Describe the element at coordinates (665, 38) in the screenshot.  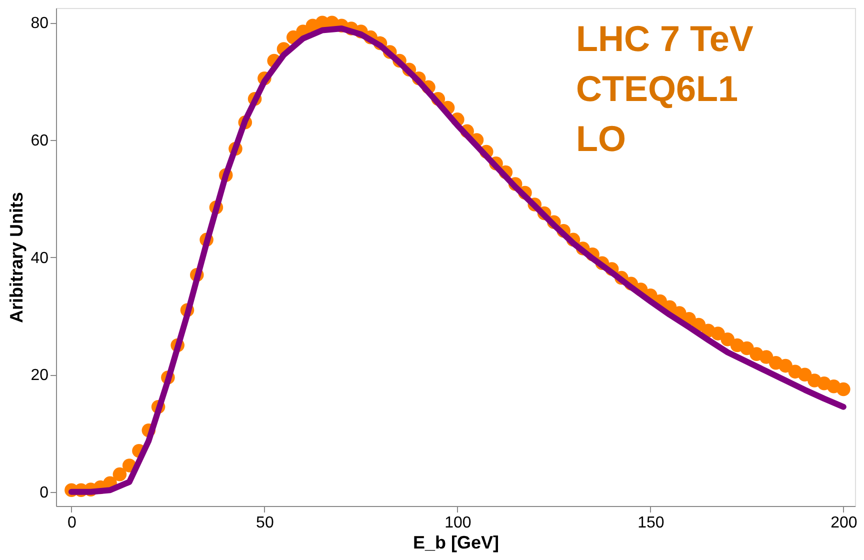
I see `annotation: LHC 7 TeV` at that location.